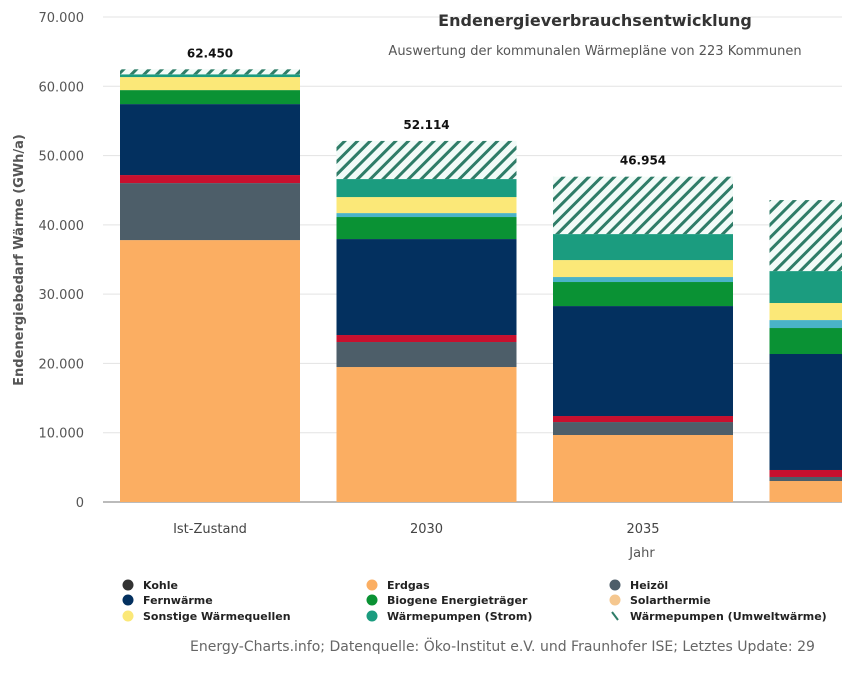 The image size is (842, 675). Describe the element at coordinates (728, 616) in the screenshot. I see `legend-label: Wärmepumpen (Umweltwärme)` at that location.